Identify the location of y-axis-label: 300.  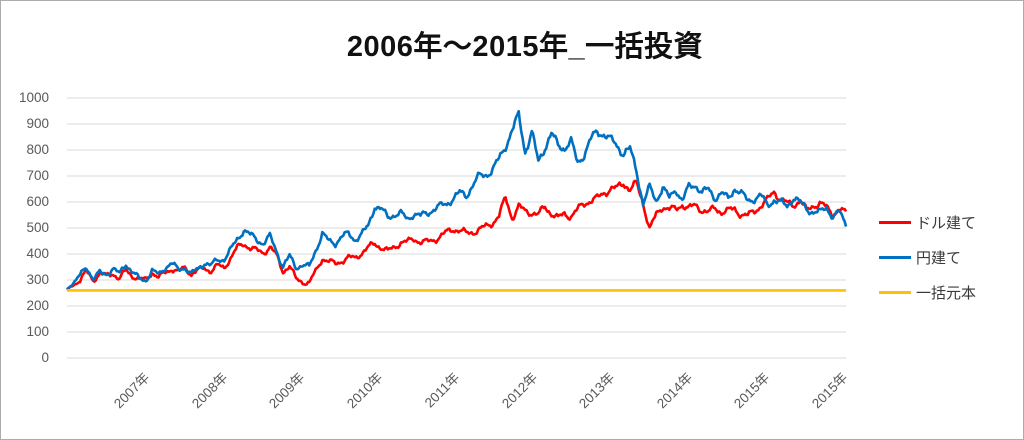
(37, 279).